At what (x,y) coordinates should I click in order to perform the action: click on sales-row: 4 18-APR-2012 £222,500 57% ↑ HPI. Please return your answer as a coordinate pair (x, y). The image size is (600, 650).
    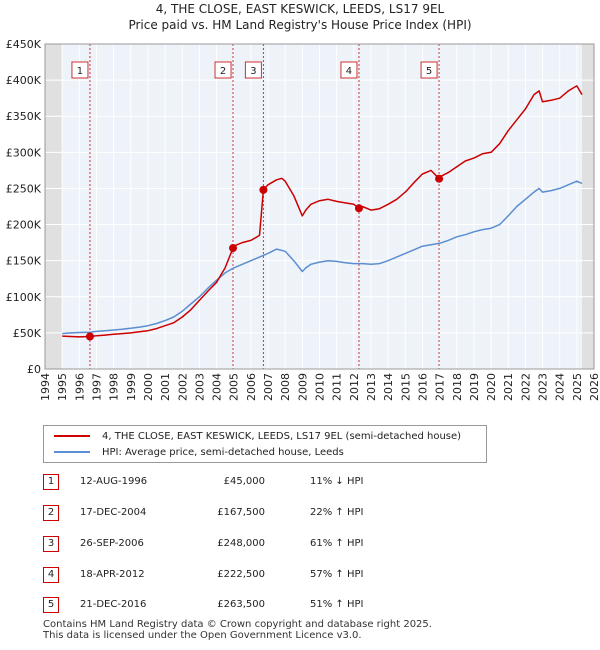
    Looking at the image, I should click on (300, 576).